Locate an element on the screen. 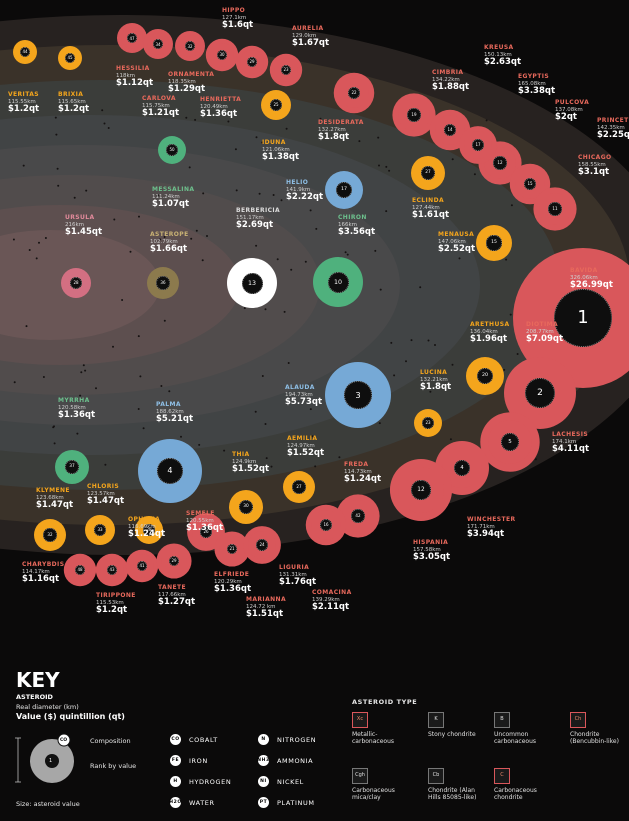 The image size is (629, 821). asteroid-label-chicago: CHICAGO 158.55km $3.1qt is located at coordinates (595, 165).